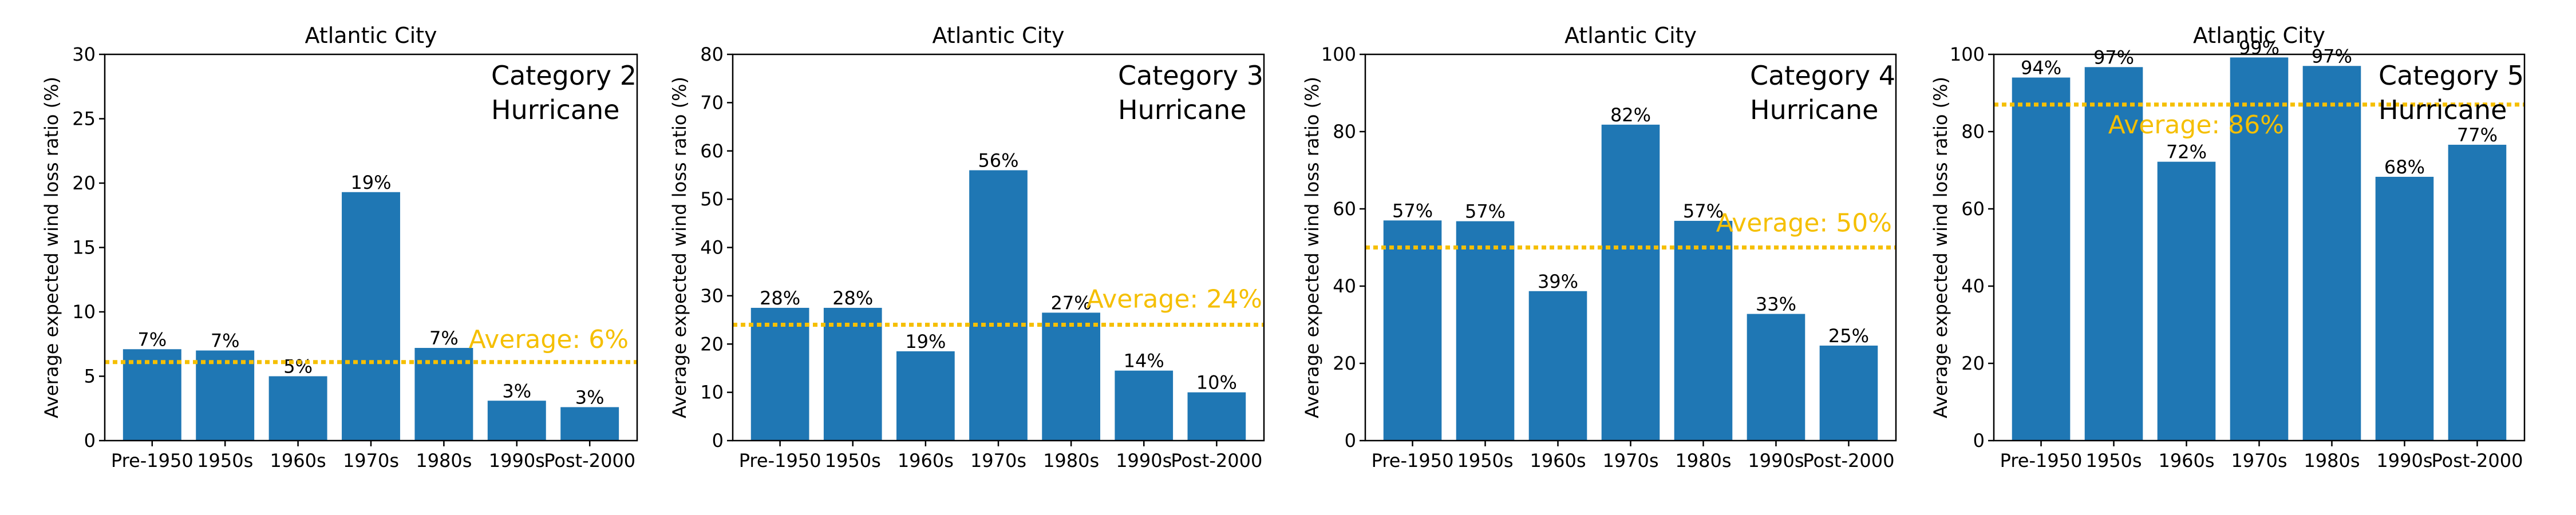  Describe the element at coordinates (712, 199) in the screenshot. I see `y-tick-label: 50` at that location.